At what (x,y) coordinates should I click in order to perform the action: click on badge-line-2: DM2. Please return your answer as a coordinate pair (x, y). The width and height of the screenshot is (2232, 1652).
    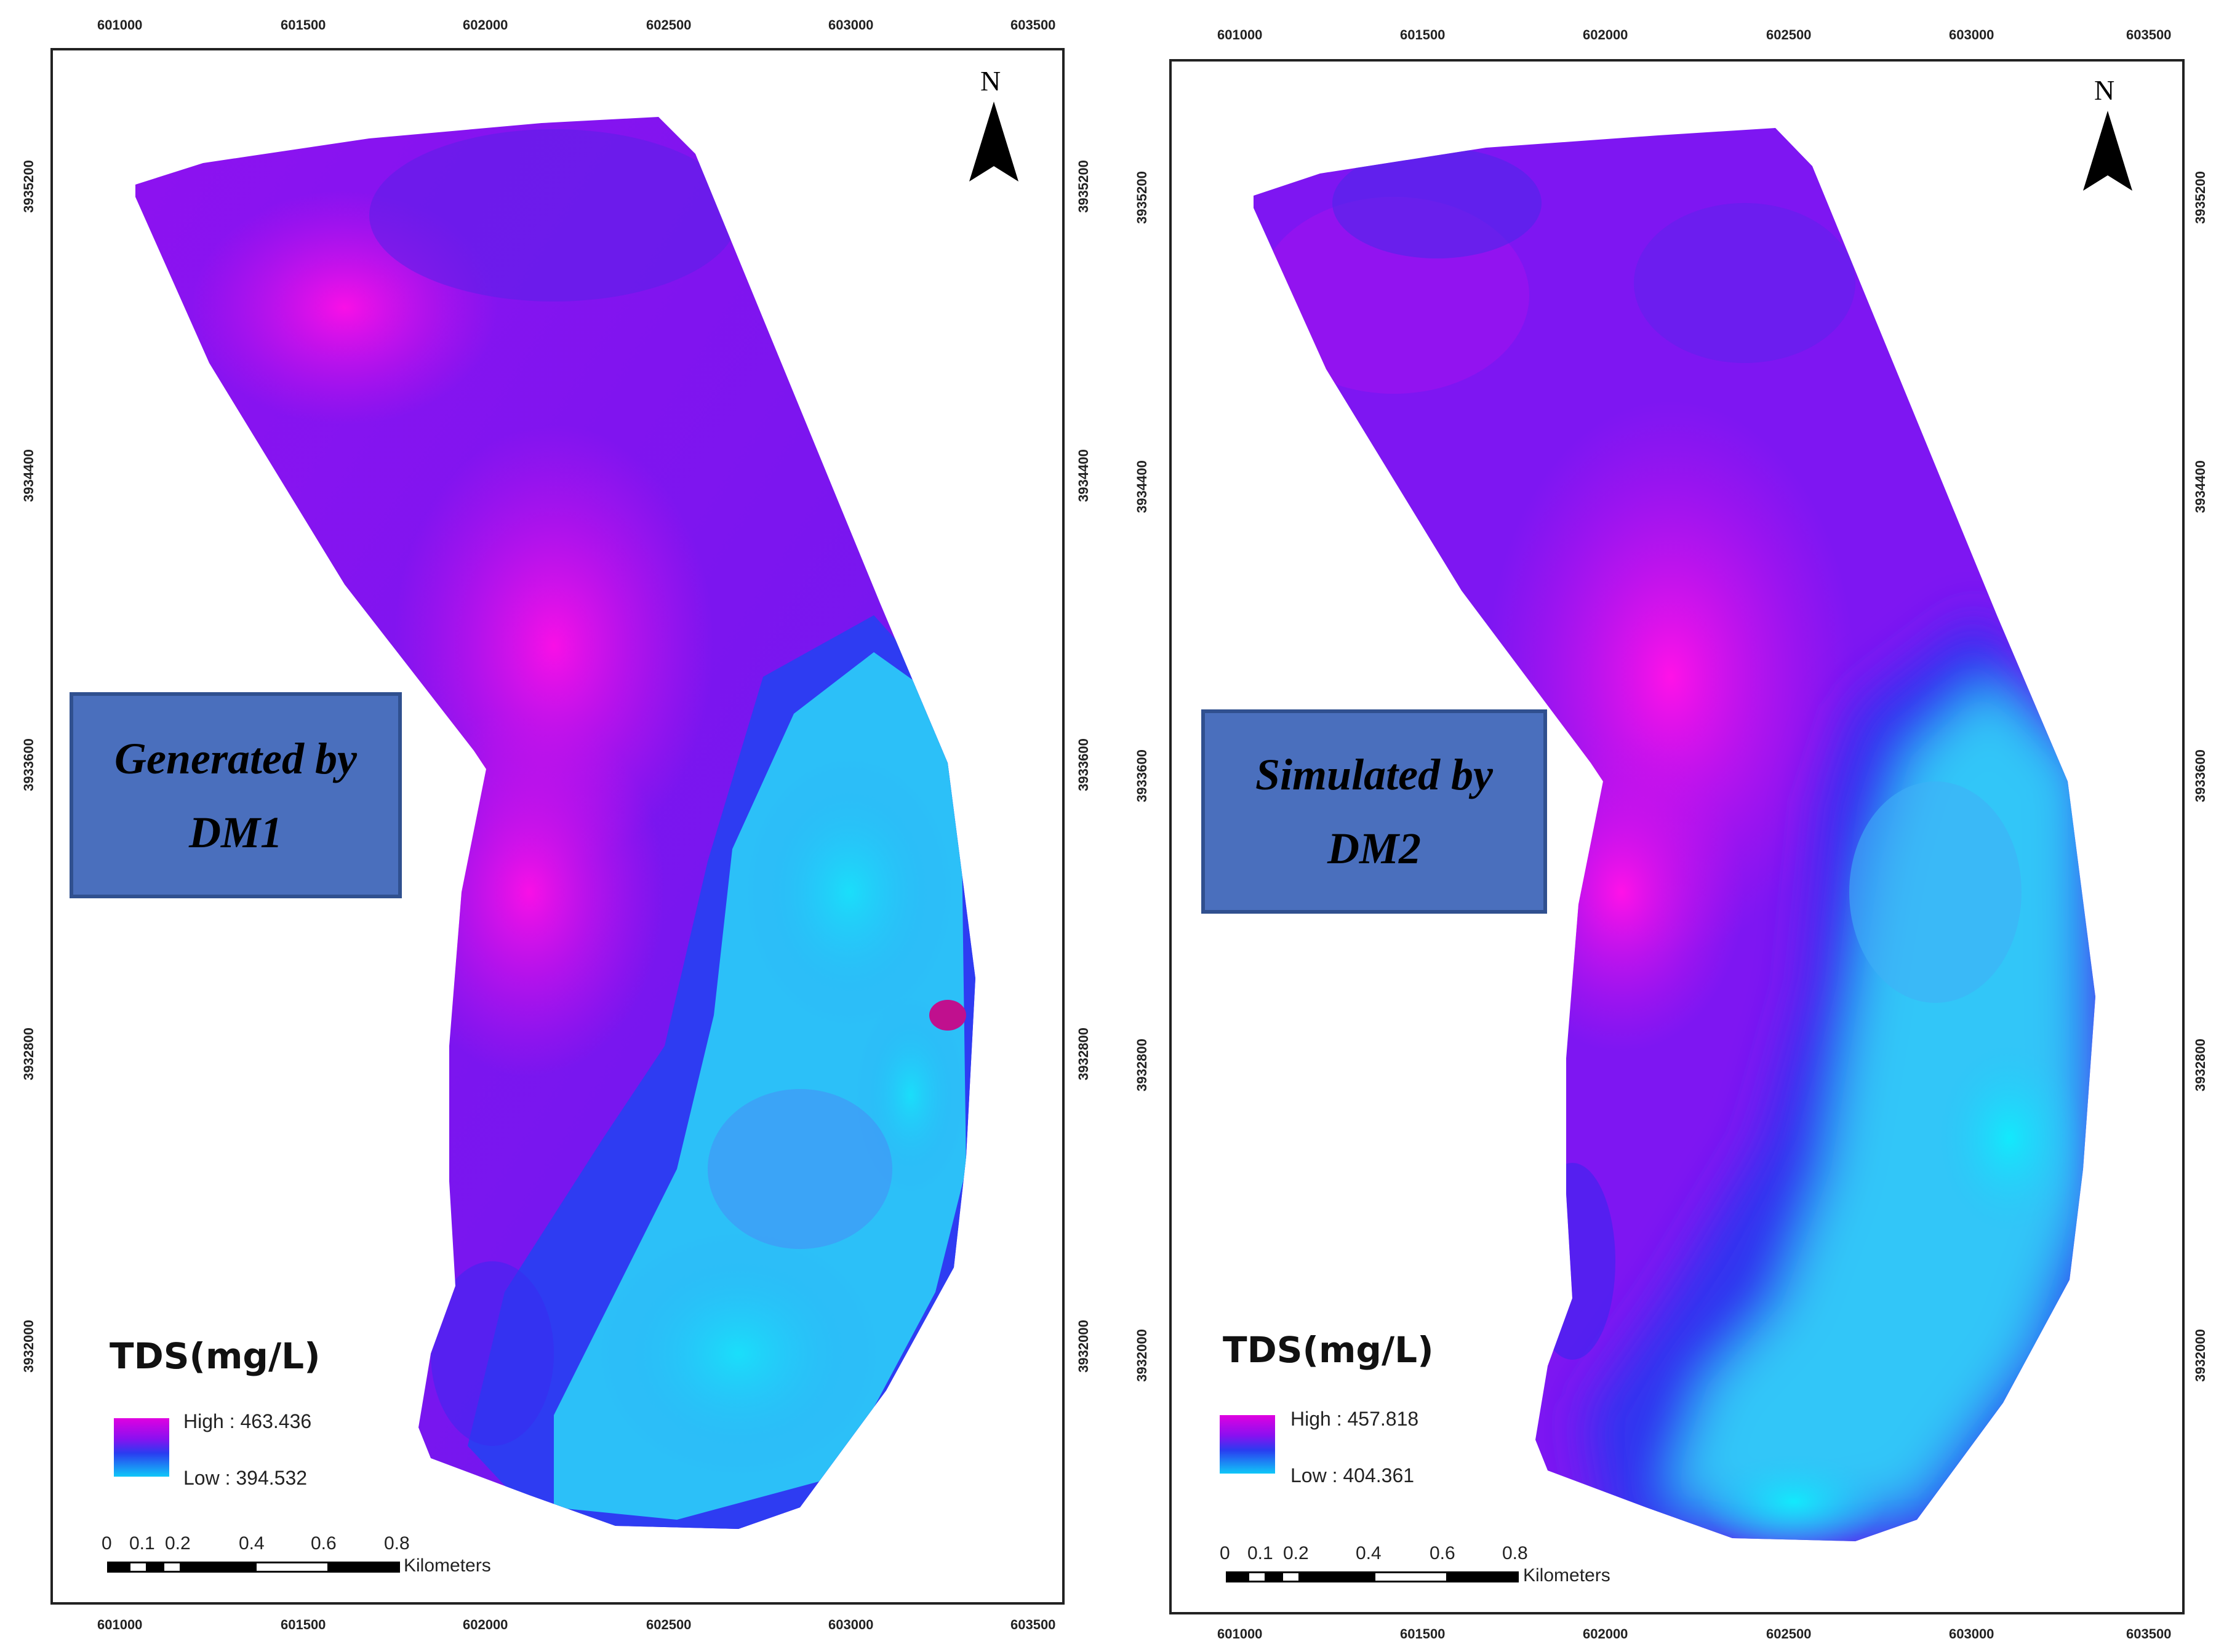
    Looking at the image, I should click on (1374, 848).